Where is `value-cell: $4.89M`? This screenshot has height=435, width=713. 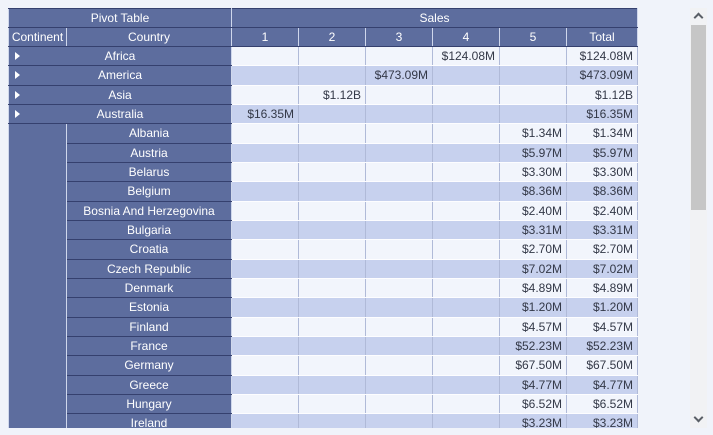 value-cell: $4.89M is located at coordinates (533, 288).